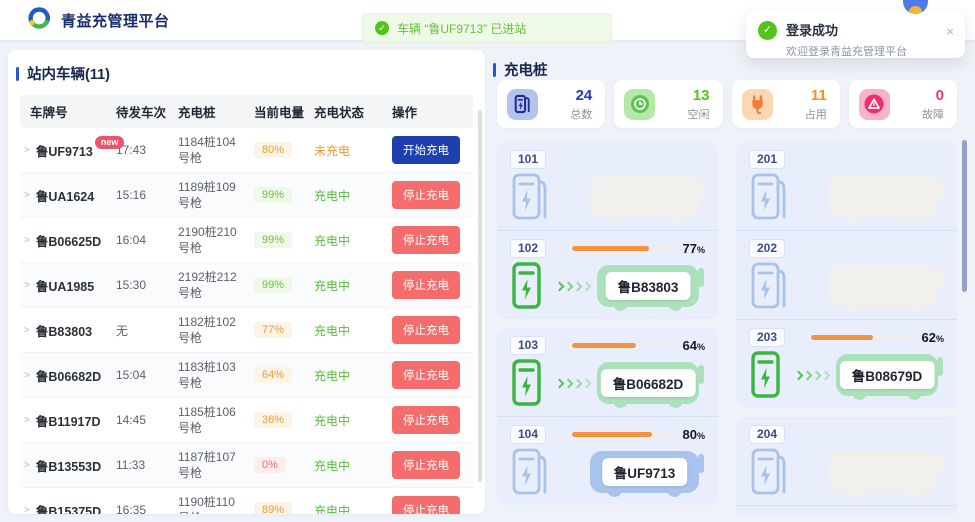 This screenshot has width=975, height=522. Describe the element at coordinates (462, 28) in the screenshot. I see `toast-message: 车辆 “鲁UF9713” 已进站` at that location.